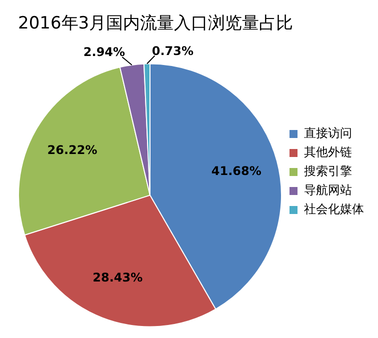 This screenshot has width=378, height=338. I want to click on legend-label: 直接访问, so click(328, 133).